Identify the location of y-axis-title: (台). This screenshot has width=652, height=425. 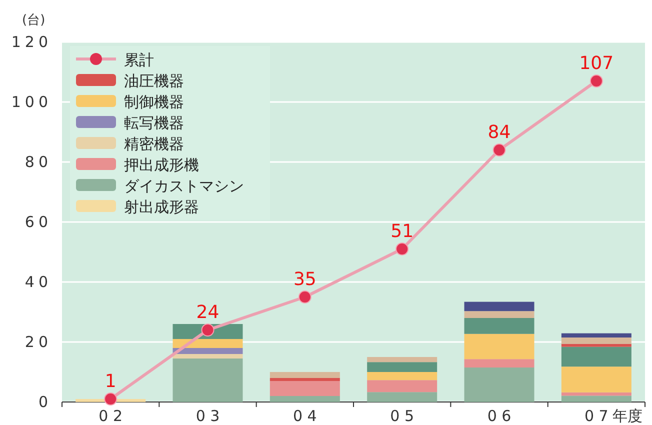
(34, 20).